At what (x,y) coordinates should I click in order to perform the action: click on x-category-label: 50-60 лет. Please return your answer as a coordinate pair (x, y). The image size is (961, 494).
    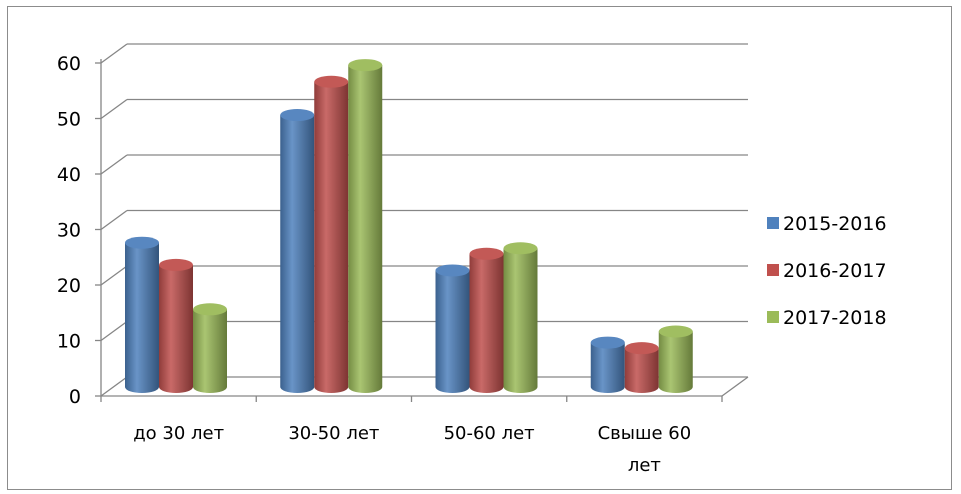
    Looking at the image, I should click on (489, 433).